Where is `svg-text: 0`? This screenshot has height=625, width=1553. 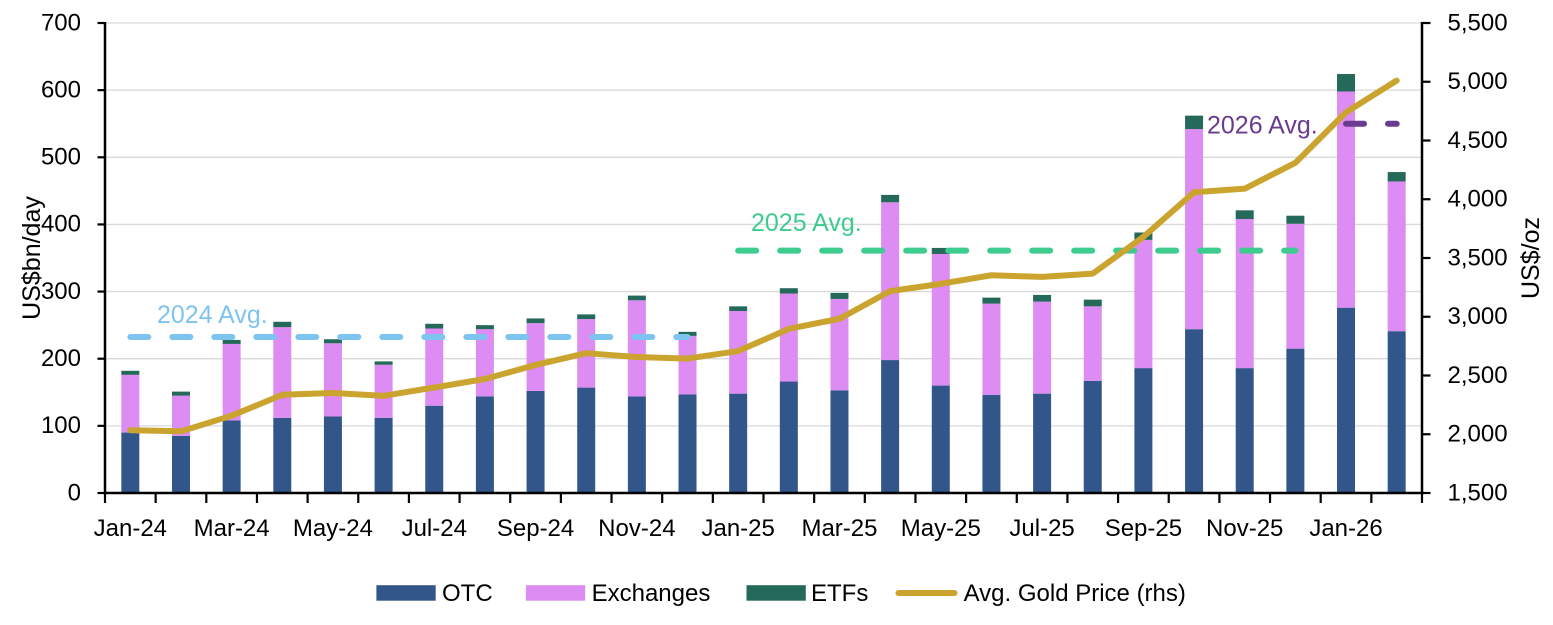 svg-text: 0 is located at coordinates (74, 492).